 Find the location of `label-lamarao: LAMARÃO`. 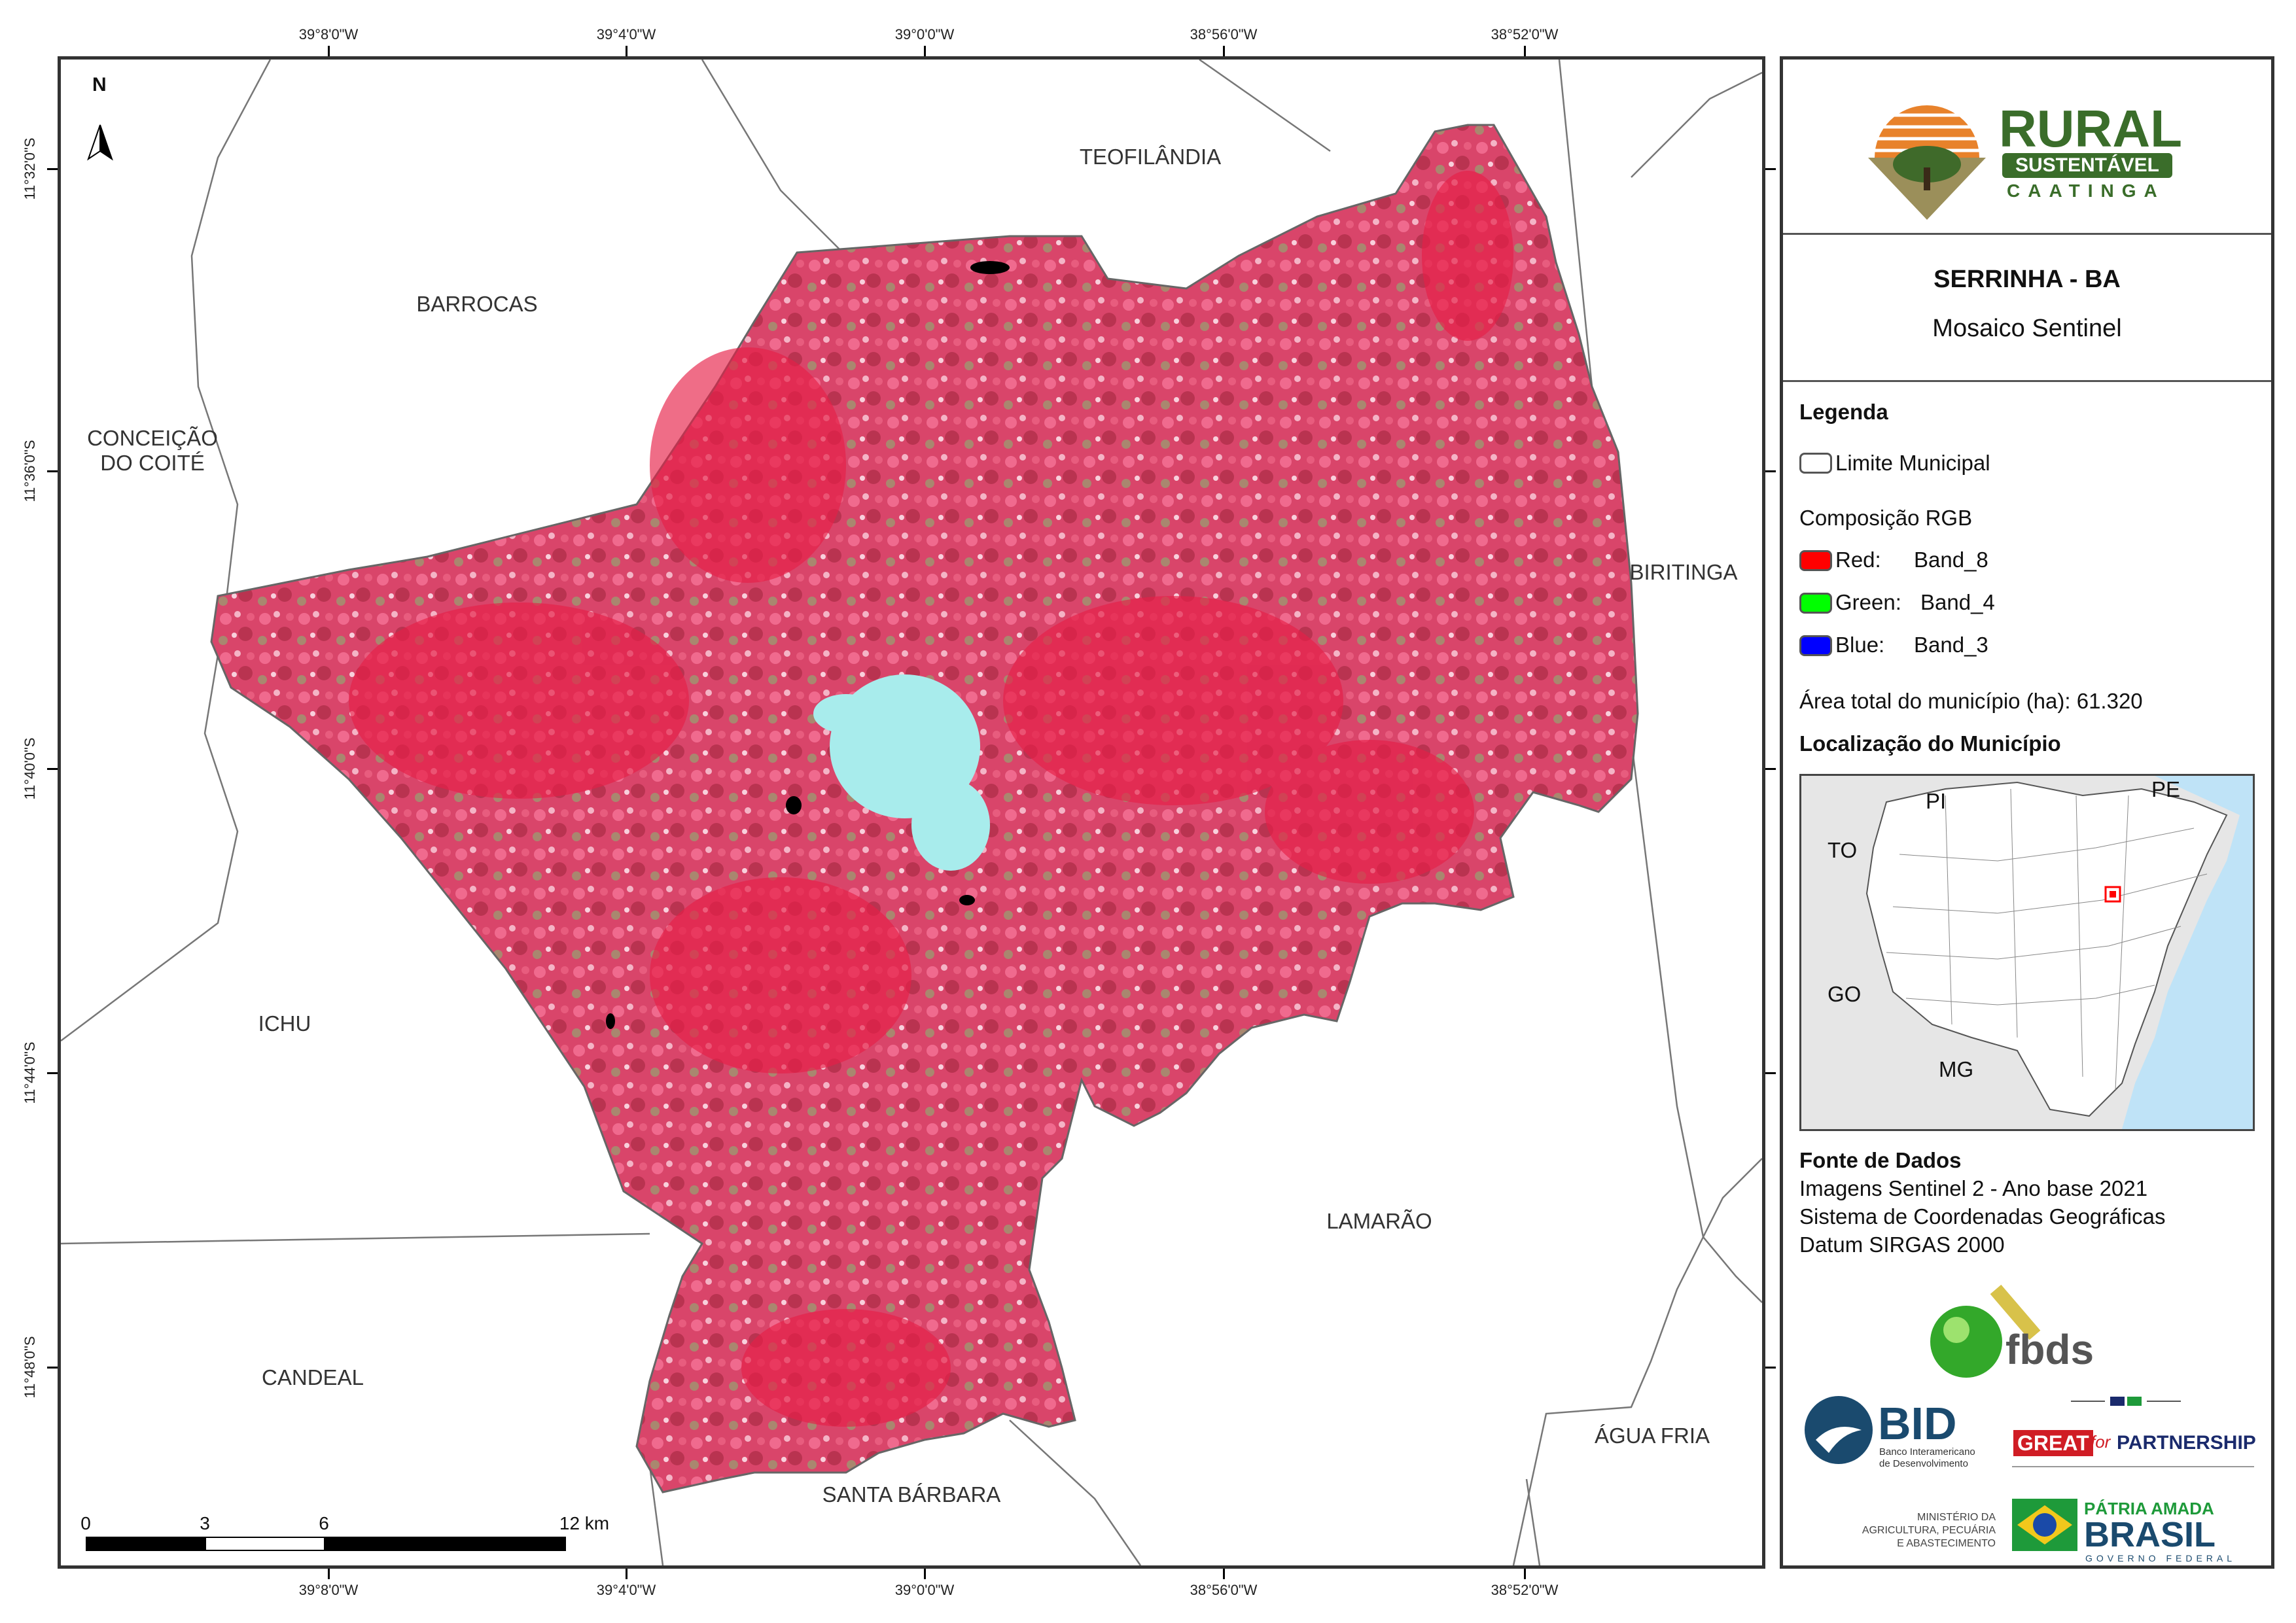

label-lamarao: LAMARÃO is located at coordinates (1379, 1221).